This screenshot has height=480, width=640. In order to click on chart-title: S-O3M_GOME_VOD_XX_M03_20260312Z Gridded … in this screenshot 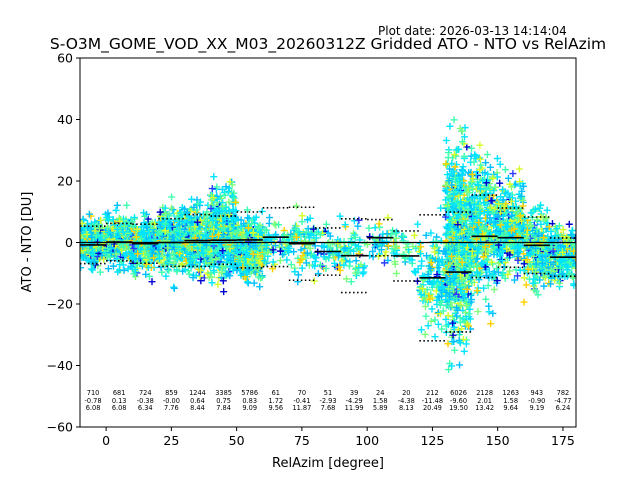, I will do `click(328, 44)`.